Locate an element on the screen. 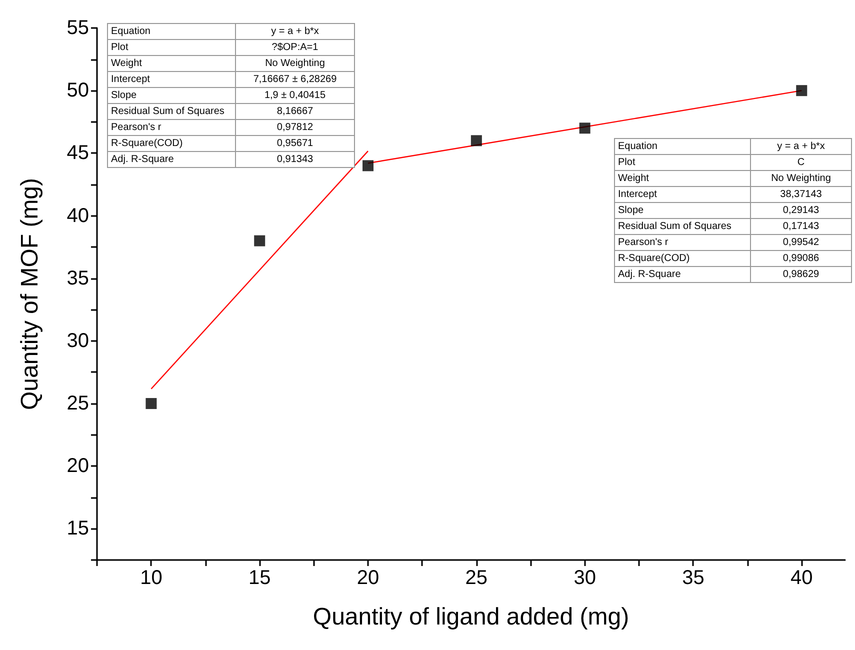 The width and height of the screenshot is (855, 650). annotation: ?$OP:A=1 is located at coordinates (295, 48).